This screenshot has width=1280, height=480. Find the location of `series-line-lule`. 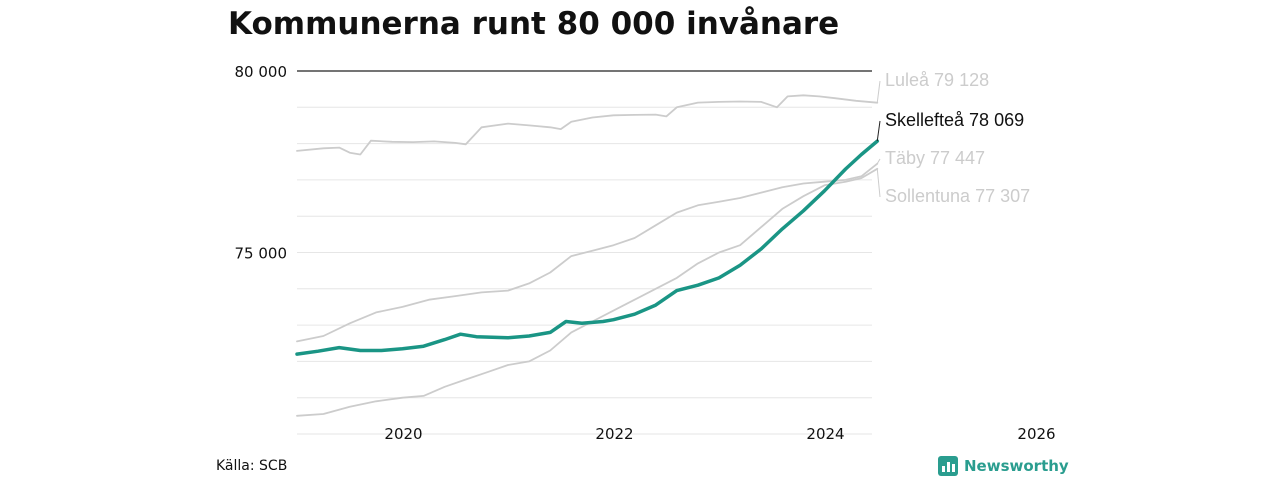

series-line-lule is located at coordinates (587, 125).